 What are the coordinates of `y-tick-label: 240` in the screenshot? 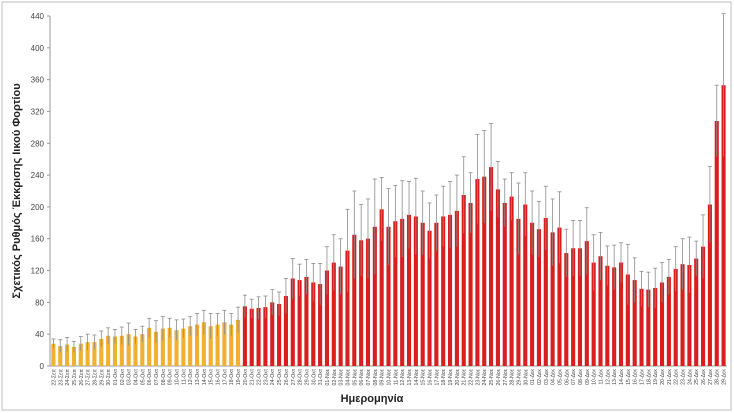 It's located at (38, 175).